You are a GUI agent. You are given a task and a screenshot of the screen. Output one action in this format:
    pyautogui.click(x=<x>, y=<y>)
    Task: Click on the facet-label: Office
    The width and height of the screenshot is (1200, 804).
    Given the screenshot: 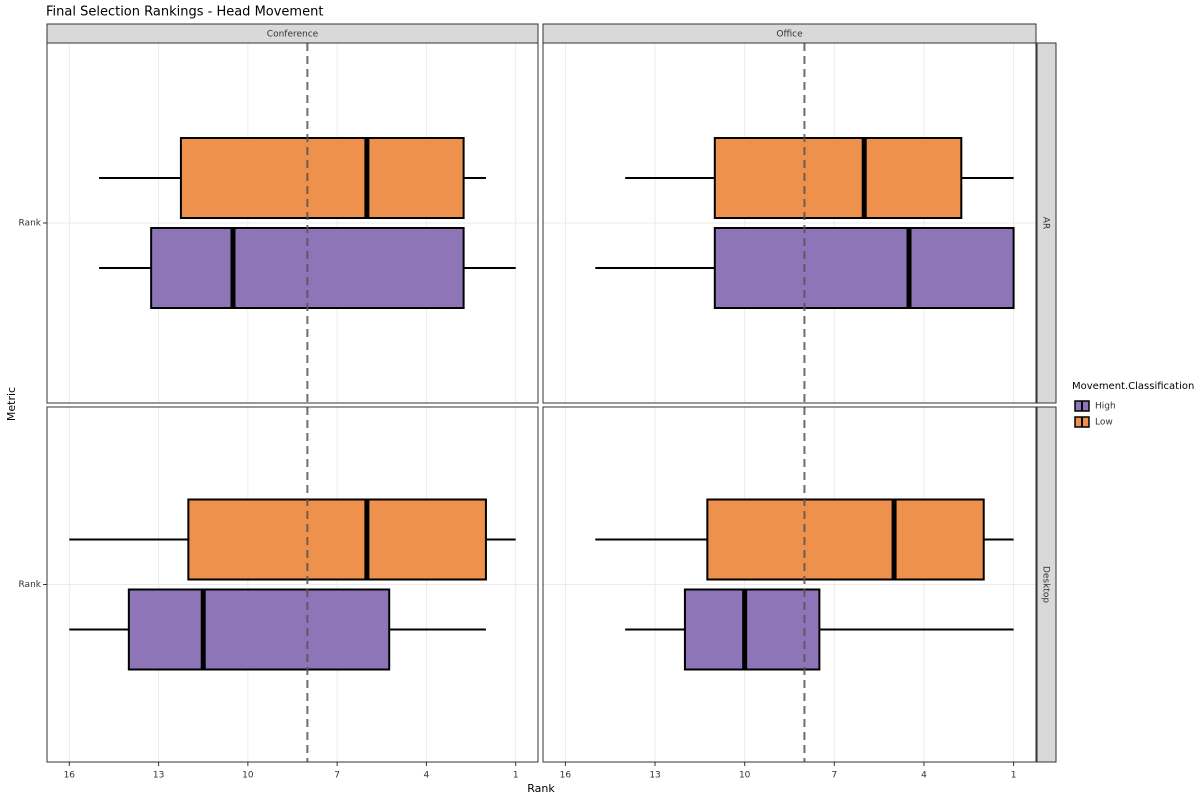 What is the action you would take?
    pyautogui.click(x=789, y=35)
    